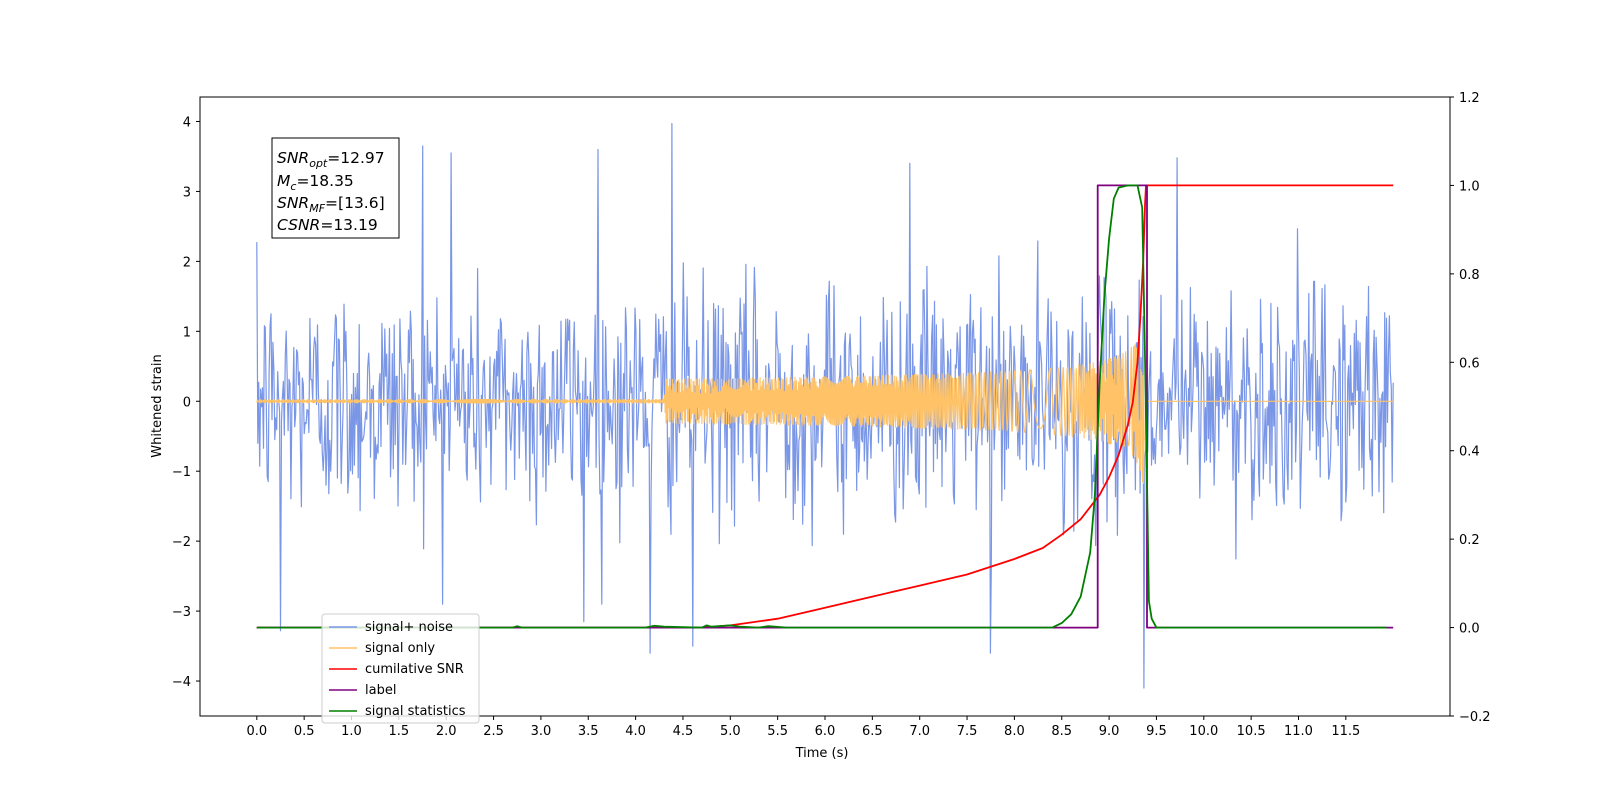 The width and height of the screenshot is (1600, 800). Describe the element at coordinates (283, 181) in the screenshot. I see `annotation-symbol: M` at that location.